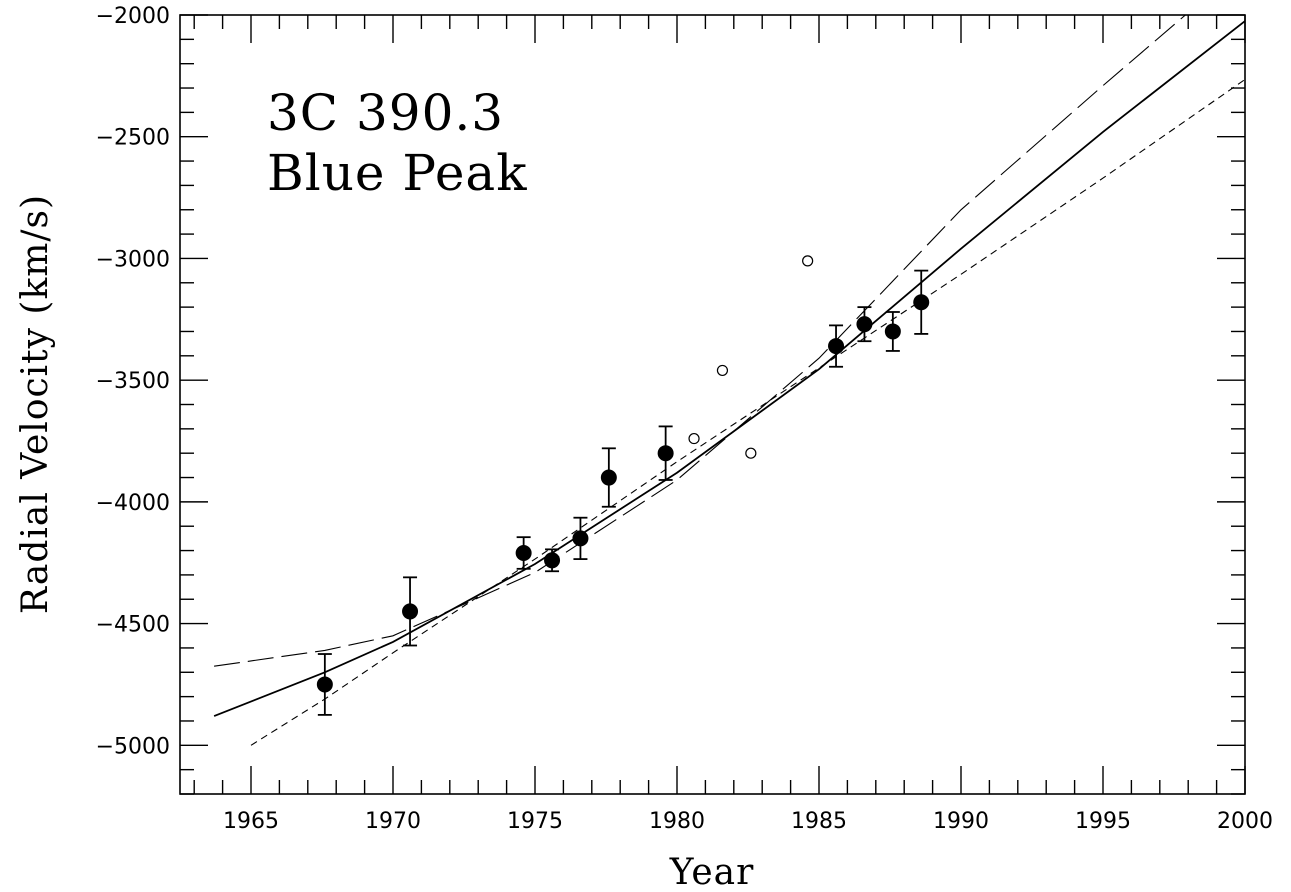 This screenshot has height=892, width=1291. What do you see at coordinates (819, 821) in the screenshot?
I see `x-tick-label: 1985` at bounding box center [819, 821].